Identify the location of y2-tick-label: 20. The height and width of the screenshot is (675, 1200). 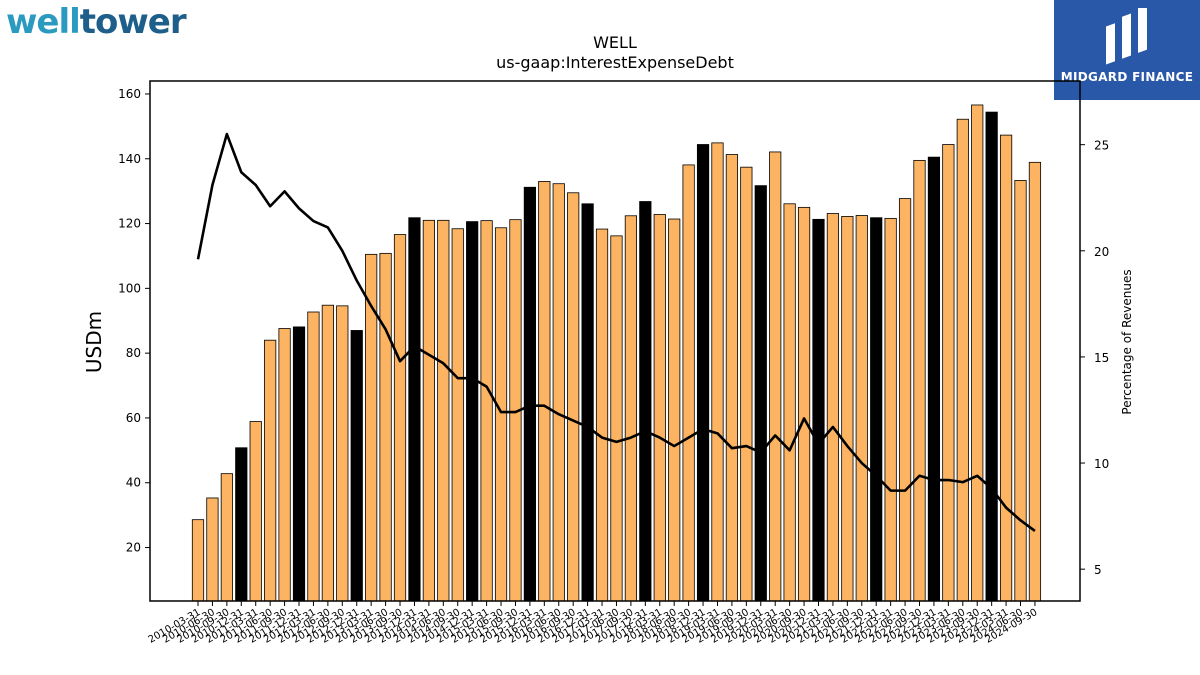
(1101, 252).